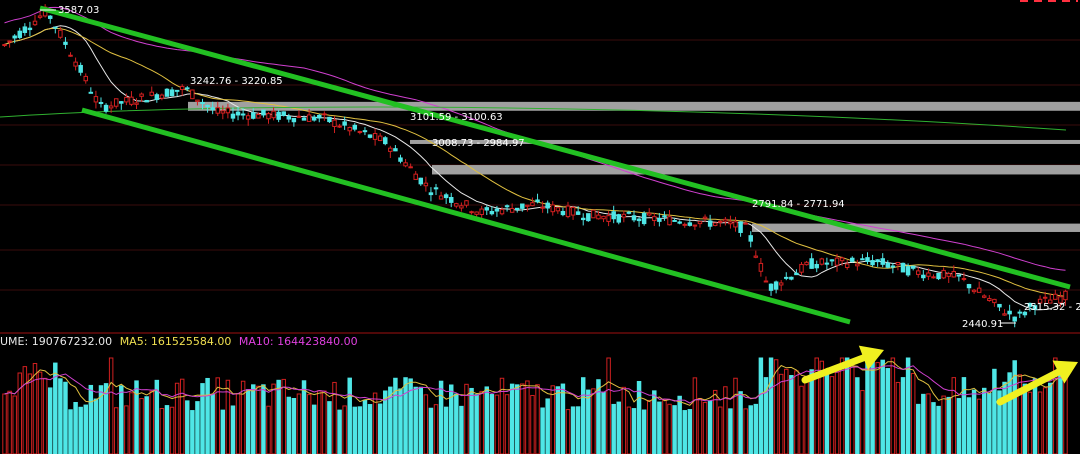 The image size is (1080, 454). Describe the element at coordinates (236, 81) in the screenshot. I see `label-zone1: 3242.76 - 3220.85` at that location.